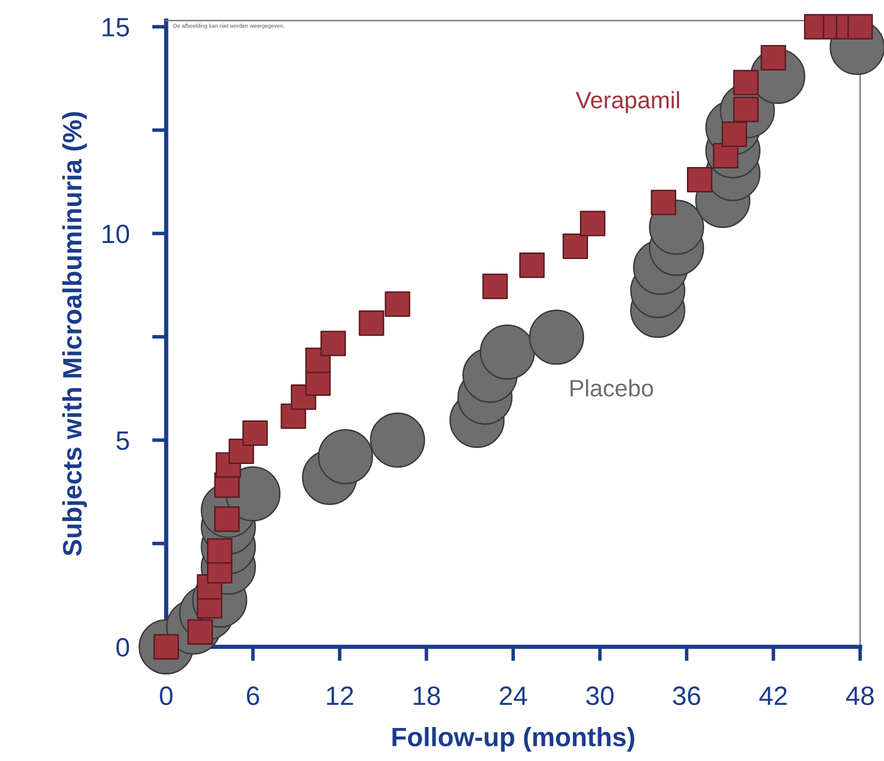  Describe the element at coordinates (253, 696) in the screenshot. I see `x-tick-label: 6` at that location.